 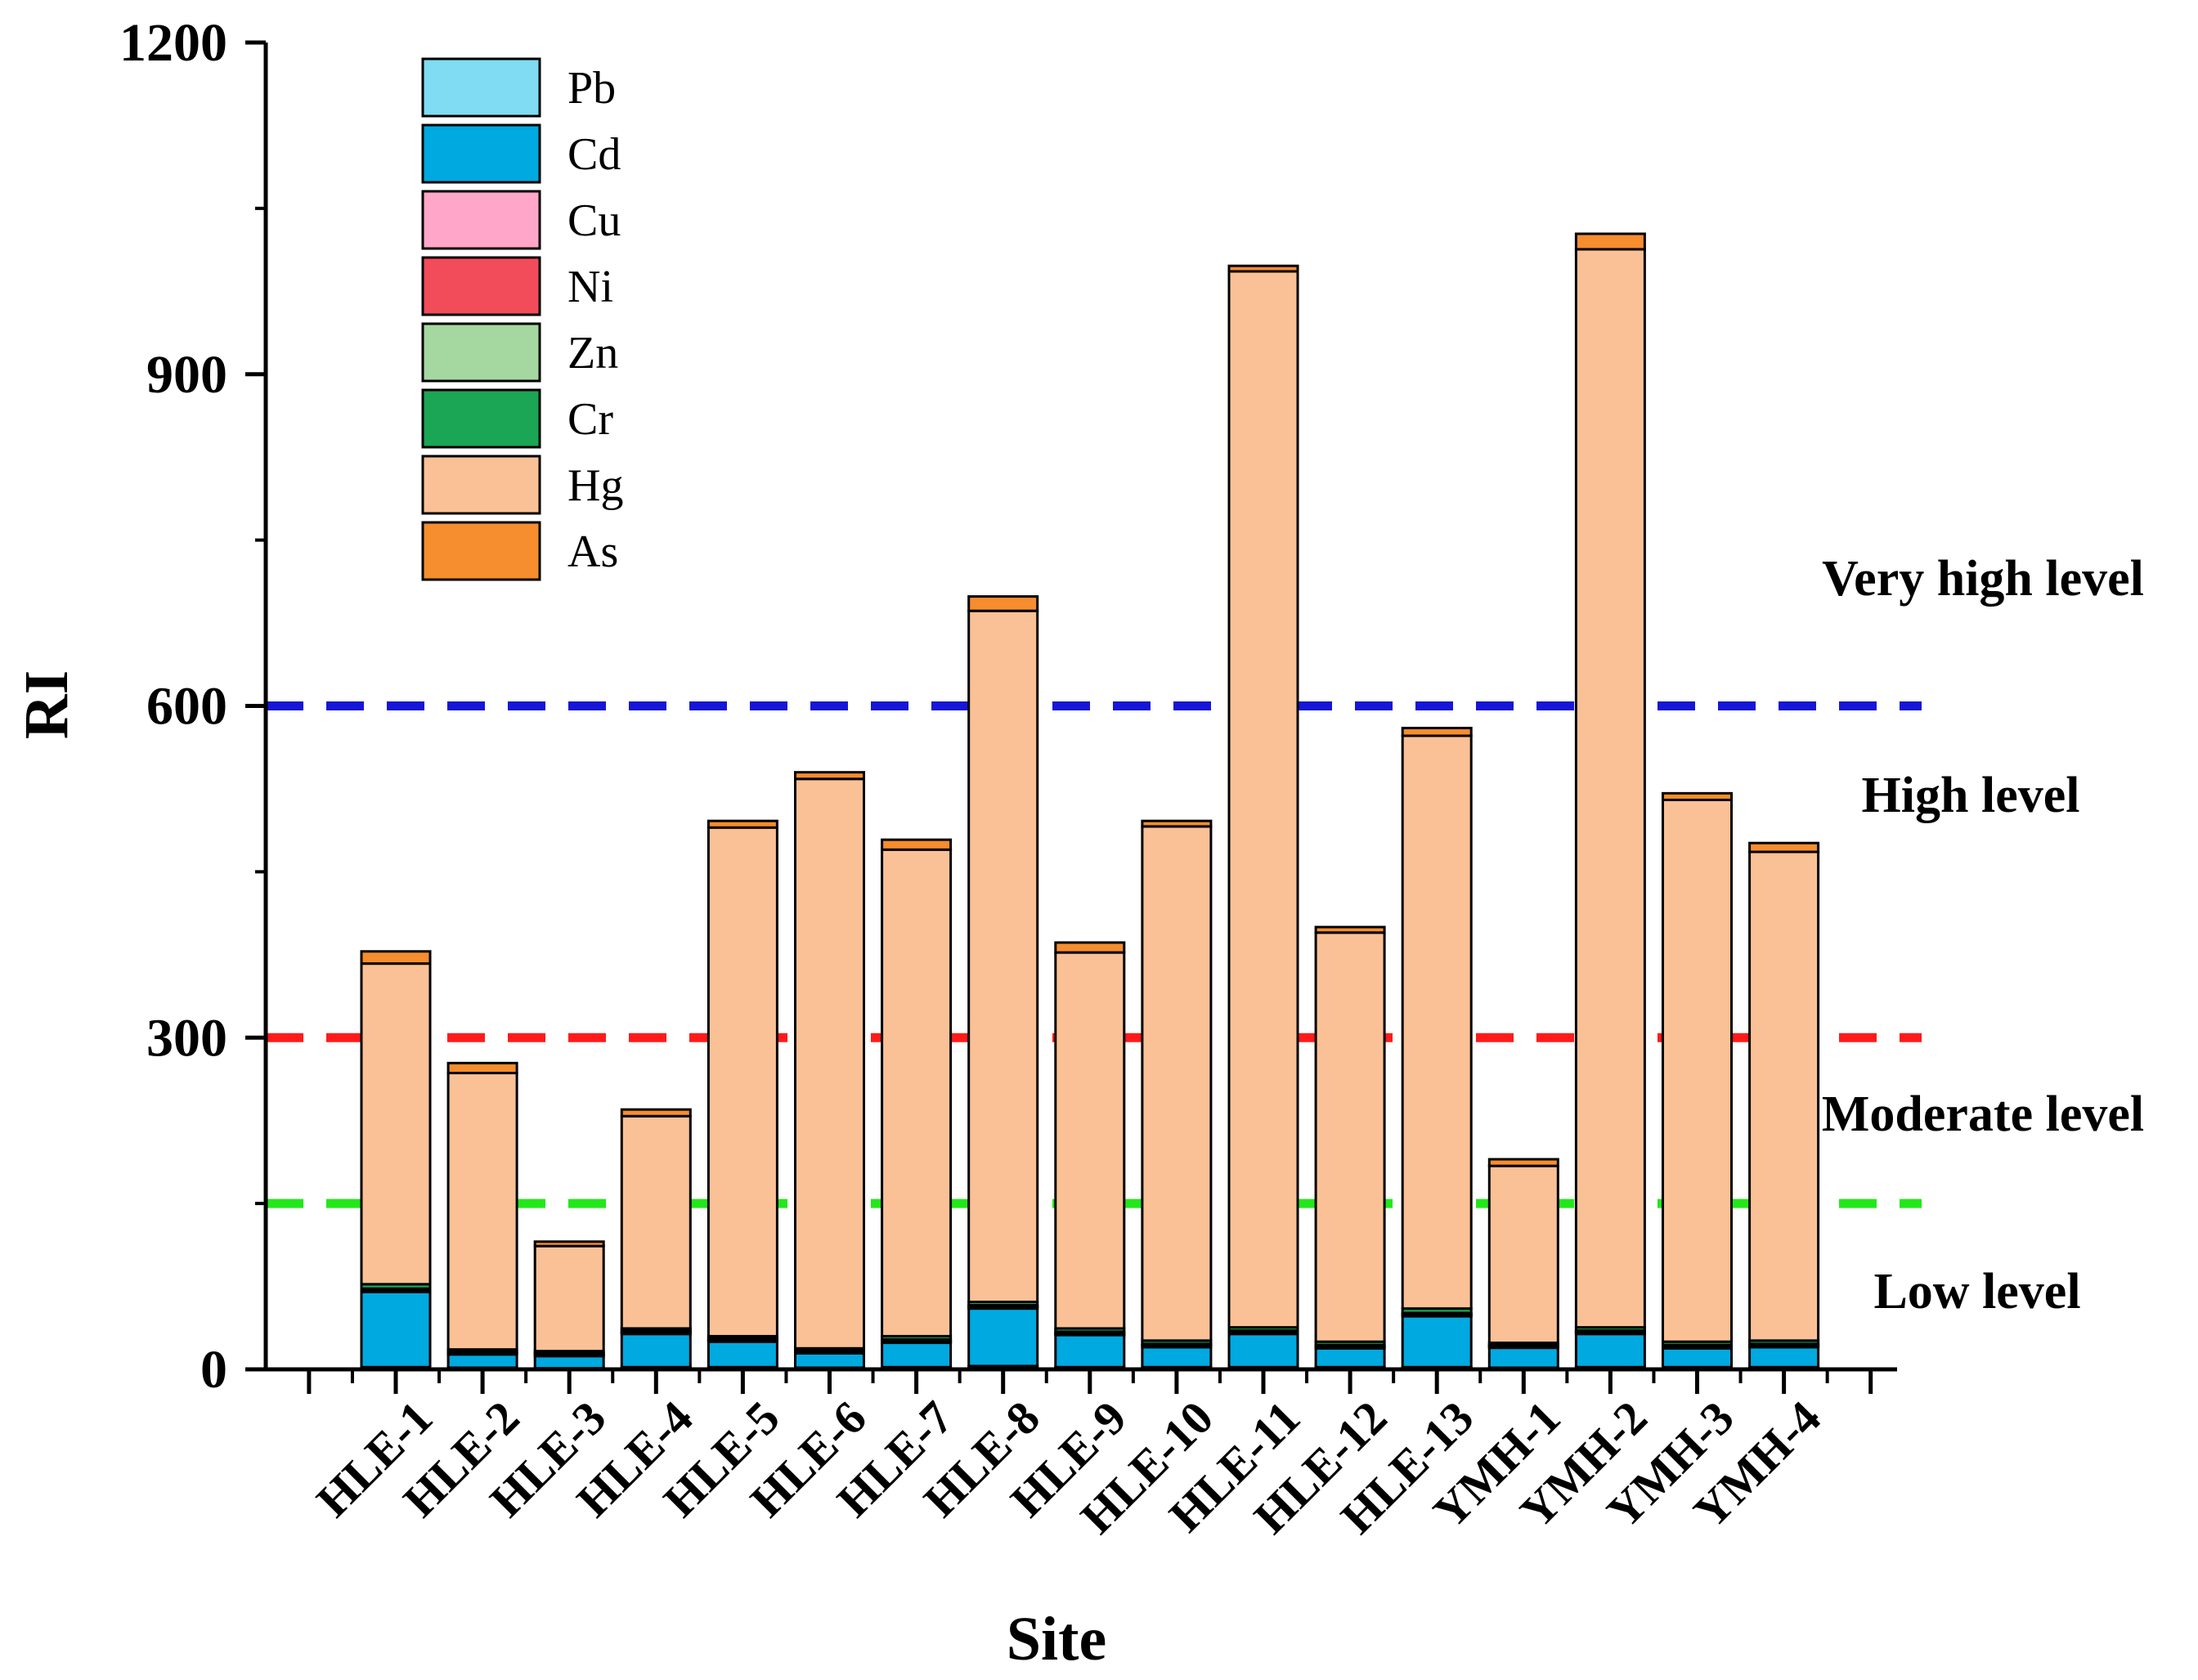 What do you see at coordinates (481, 485) in the screenshot?
I see `legend-swatch-Hg` at bounding box center [481, 485].